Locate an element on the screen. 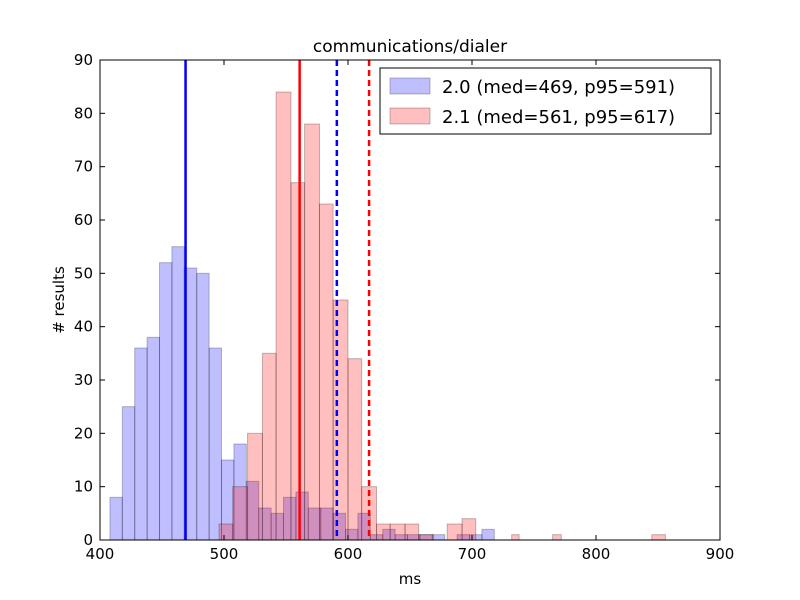  y-tick-label: 80 is located at coordinates (83, 113).